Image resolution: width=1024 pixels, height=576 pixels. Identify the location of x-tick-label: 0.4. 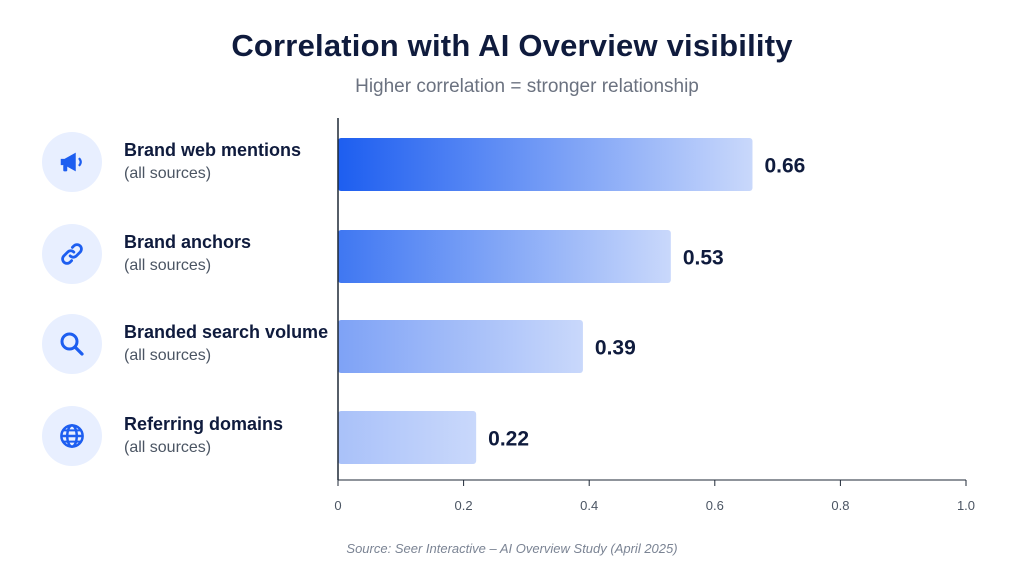
(589, 505).